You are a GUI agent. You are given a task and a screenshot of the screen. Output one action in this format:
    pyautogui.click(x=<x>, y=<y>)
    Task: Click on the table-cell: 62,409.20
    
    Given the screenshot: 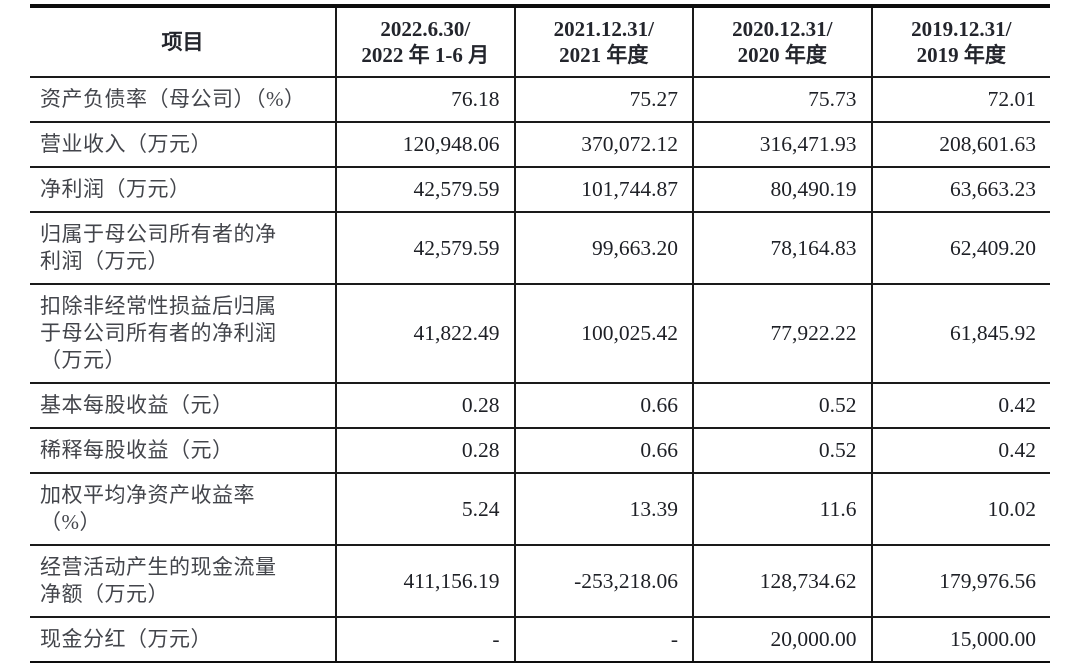 What is the action you would take?
    pyautogui.click(x=960, y=247)
    